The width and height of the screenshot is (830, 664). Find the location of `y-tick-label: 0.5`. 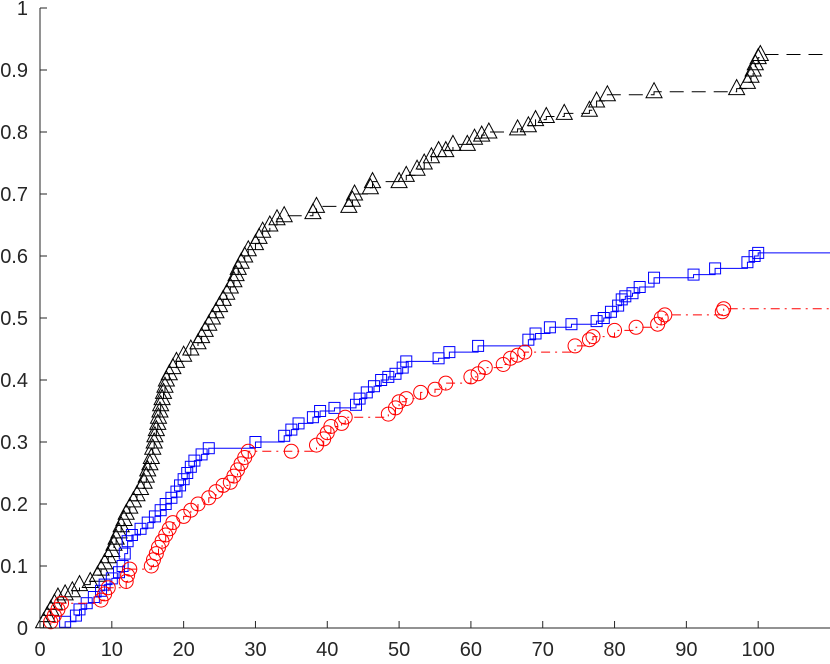

y-tick-label: 0.5 is located at coordinates (14, 319).